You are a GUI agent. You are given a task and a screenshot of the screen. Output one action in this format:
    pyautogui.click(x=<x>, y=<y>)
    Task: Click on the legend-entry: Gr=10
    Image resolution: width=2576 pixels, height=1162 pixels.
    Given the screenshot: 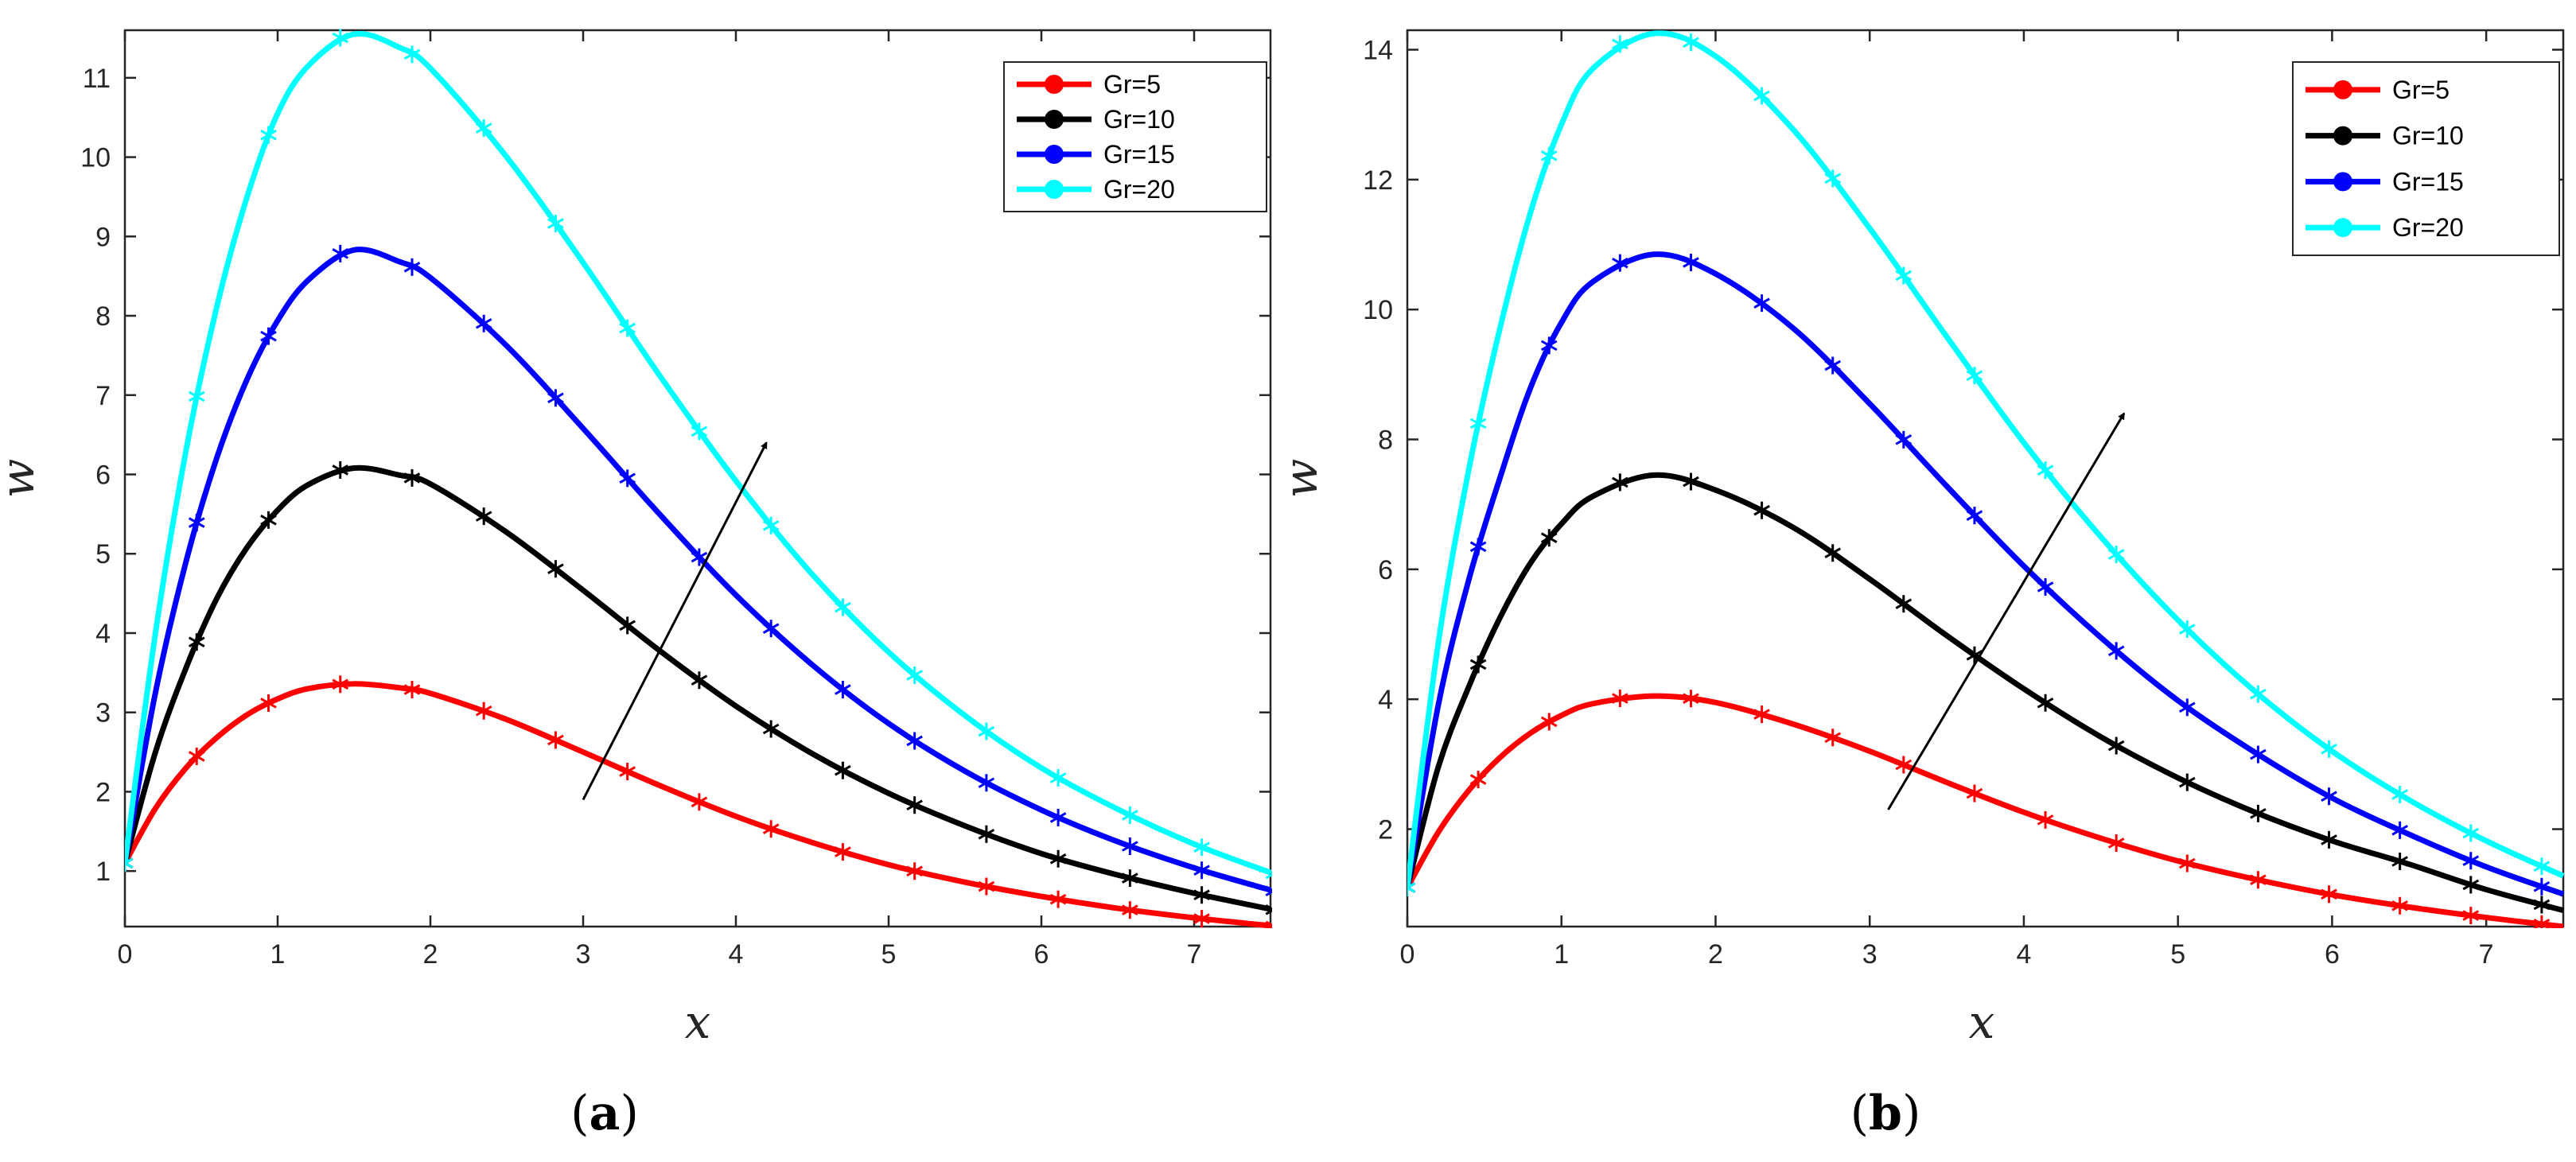 What is the action you would take?
    pyautogui.click(x=2385, y=136)
    